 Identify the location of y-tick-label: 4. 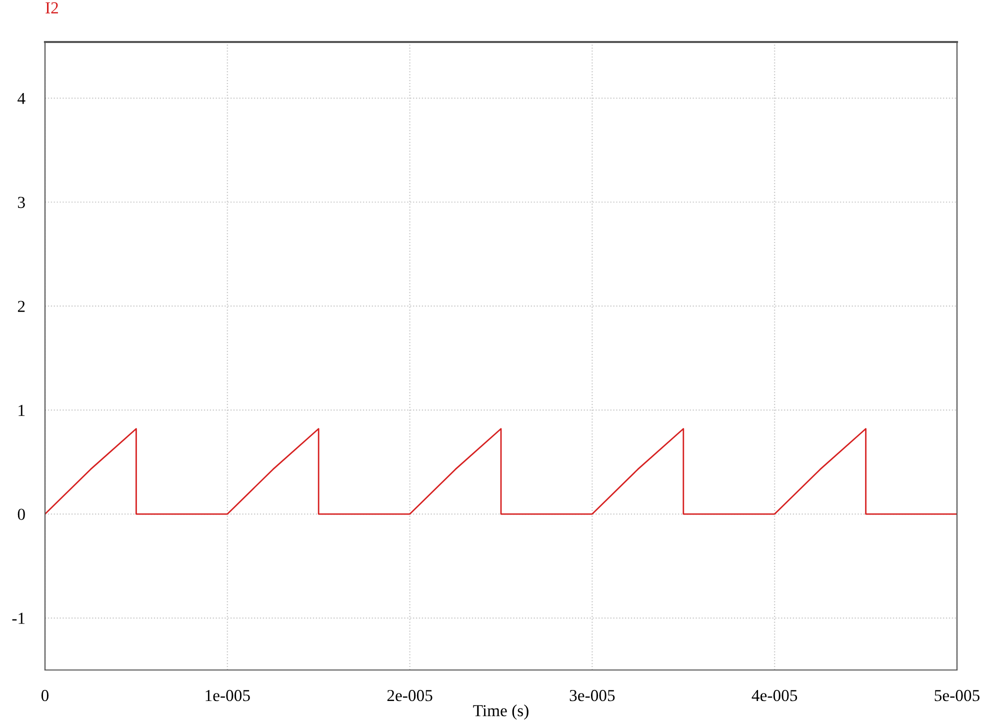
(22, 98).